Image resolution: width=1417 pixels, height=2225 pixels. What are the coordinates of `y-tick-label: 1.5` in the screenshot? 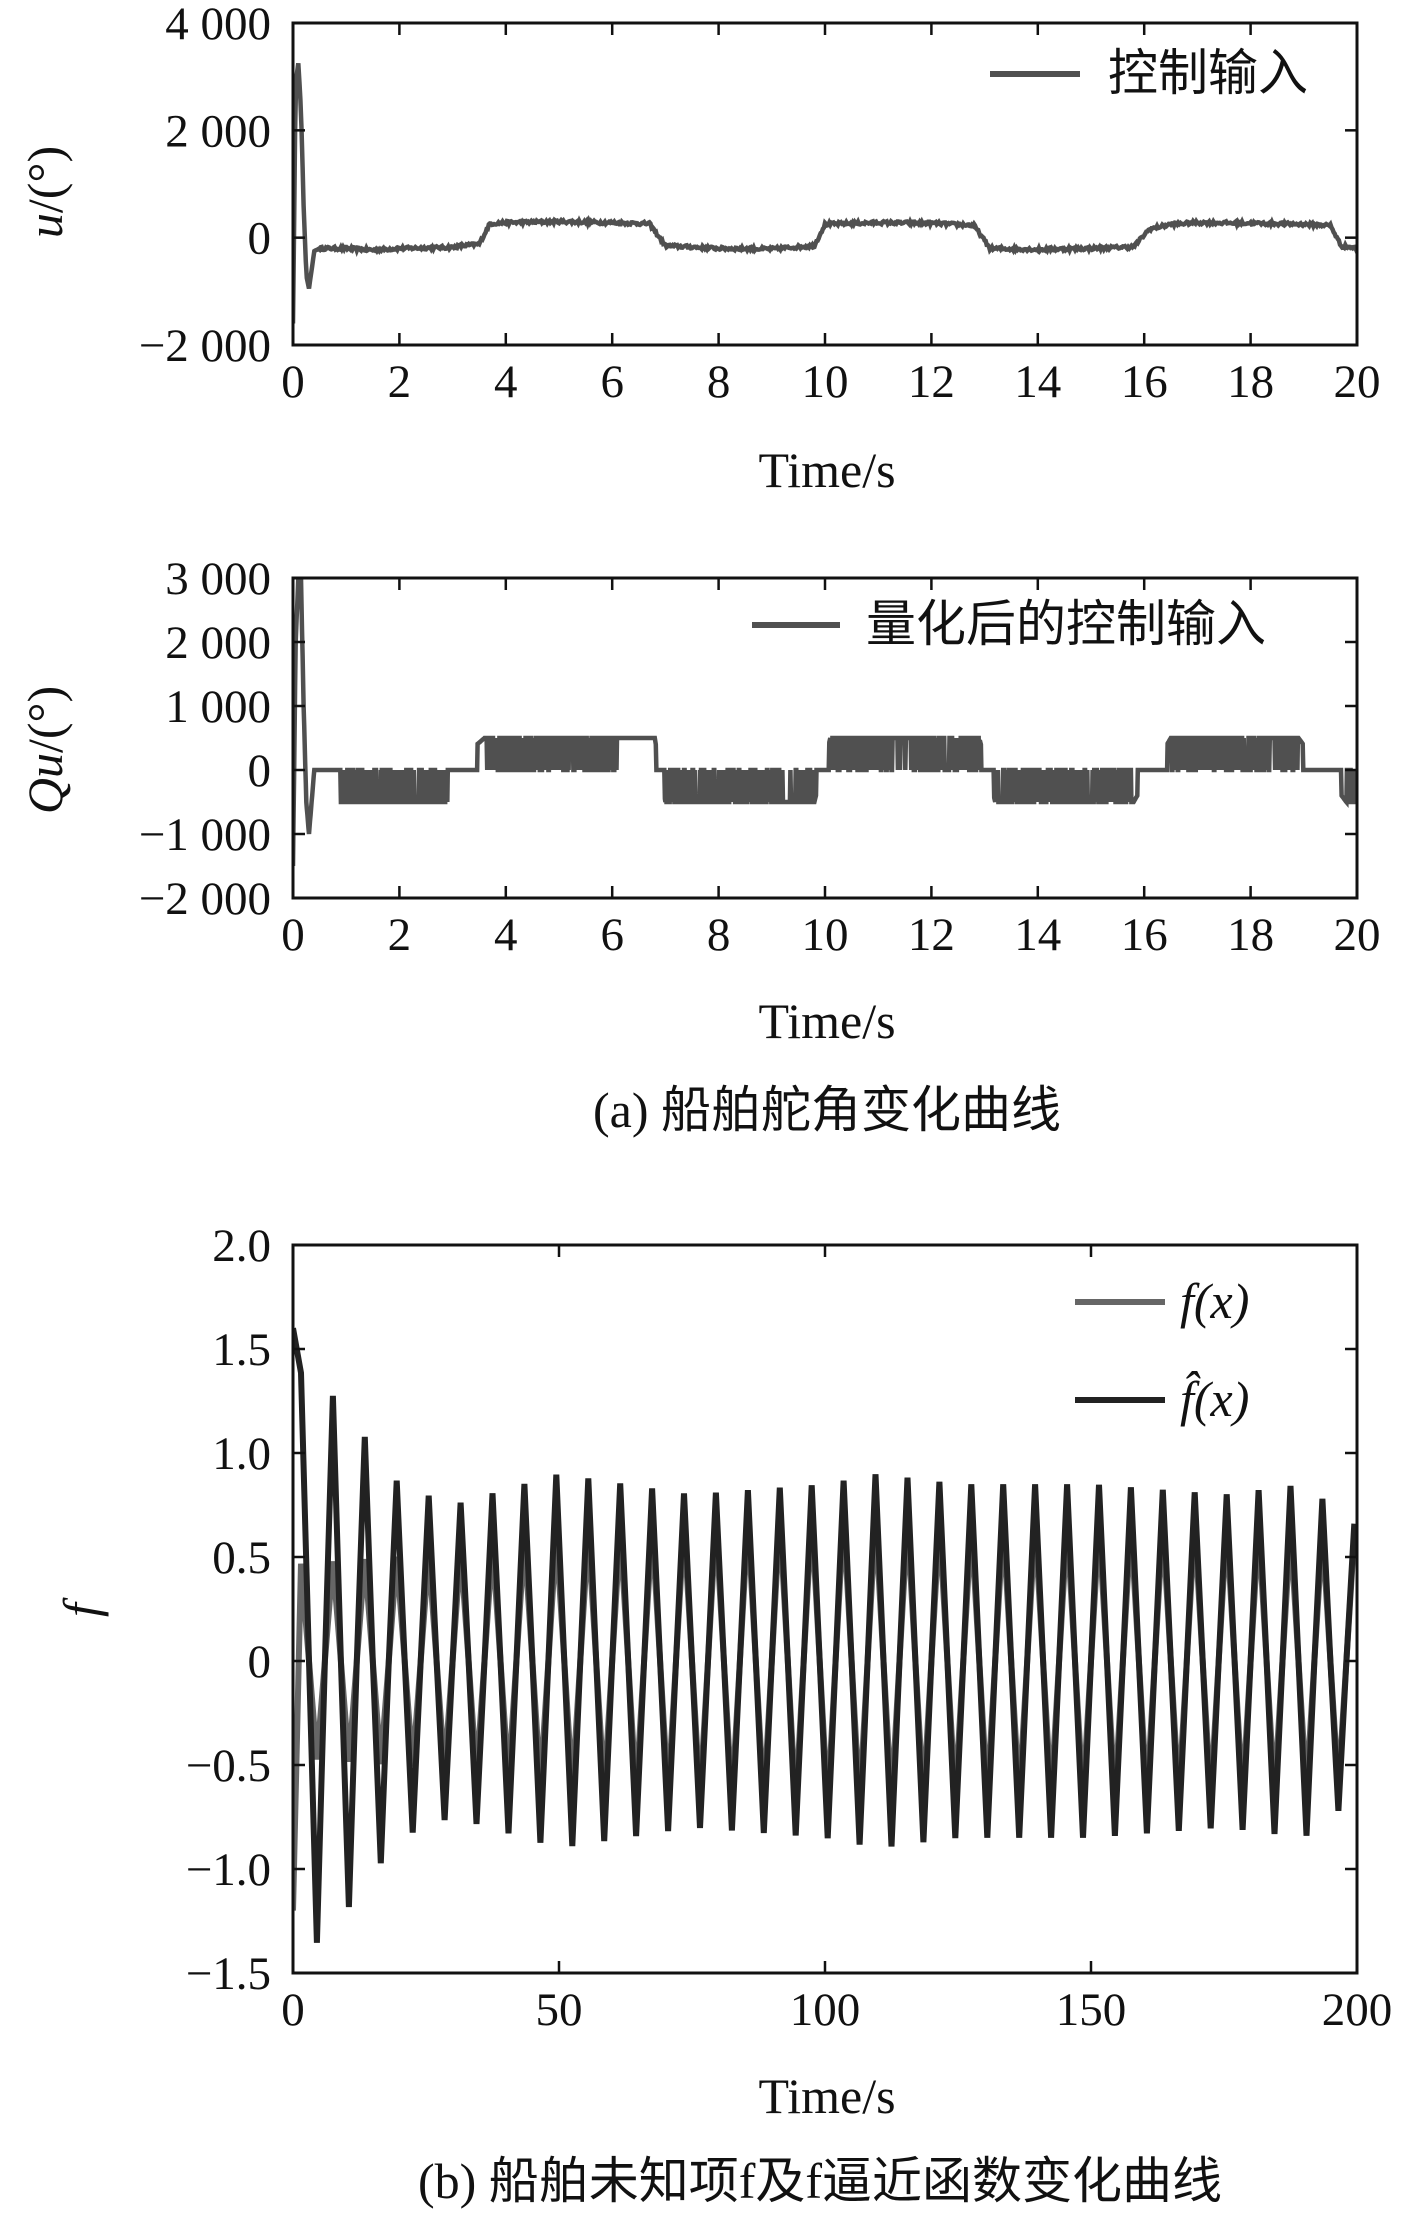 It's located at (241, 1350).